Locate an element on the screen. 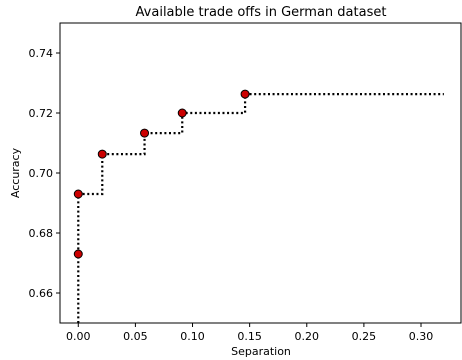 The height and width of the screenshot is (360, 462). y-axis-label: Accuracy is located at coordinates (15, 172).